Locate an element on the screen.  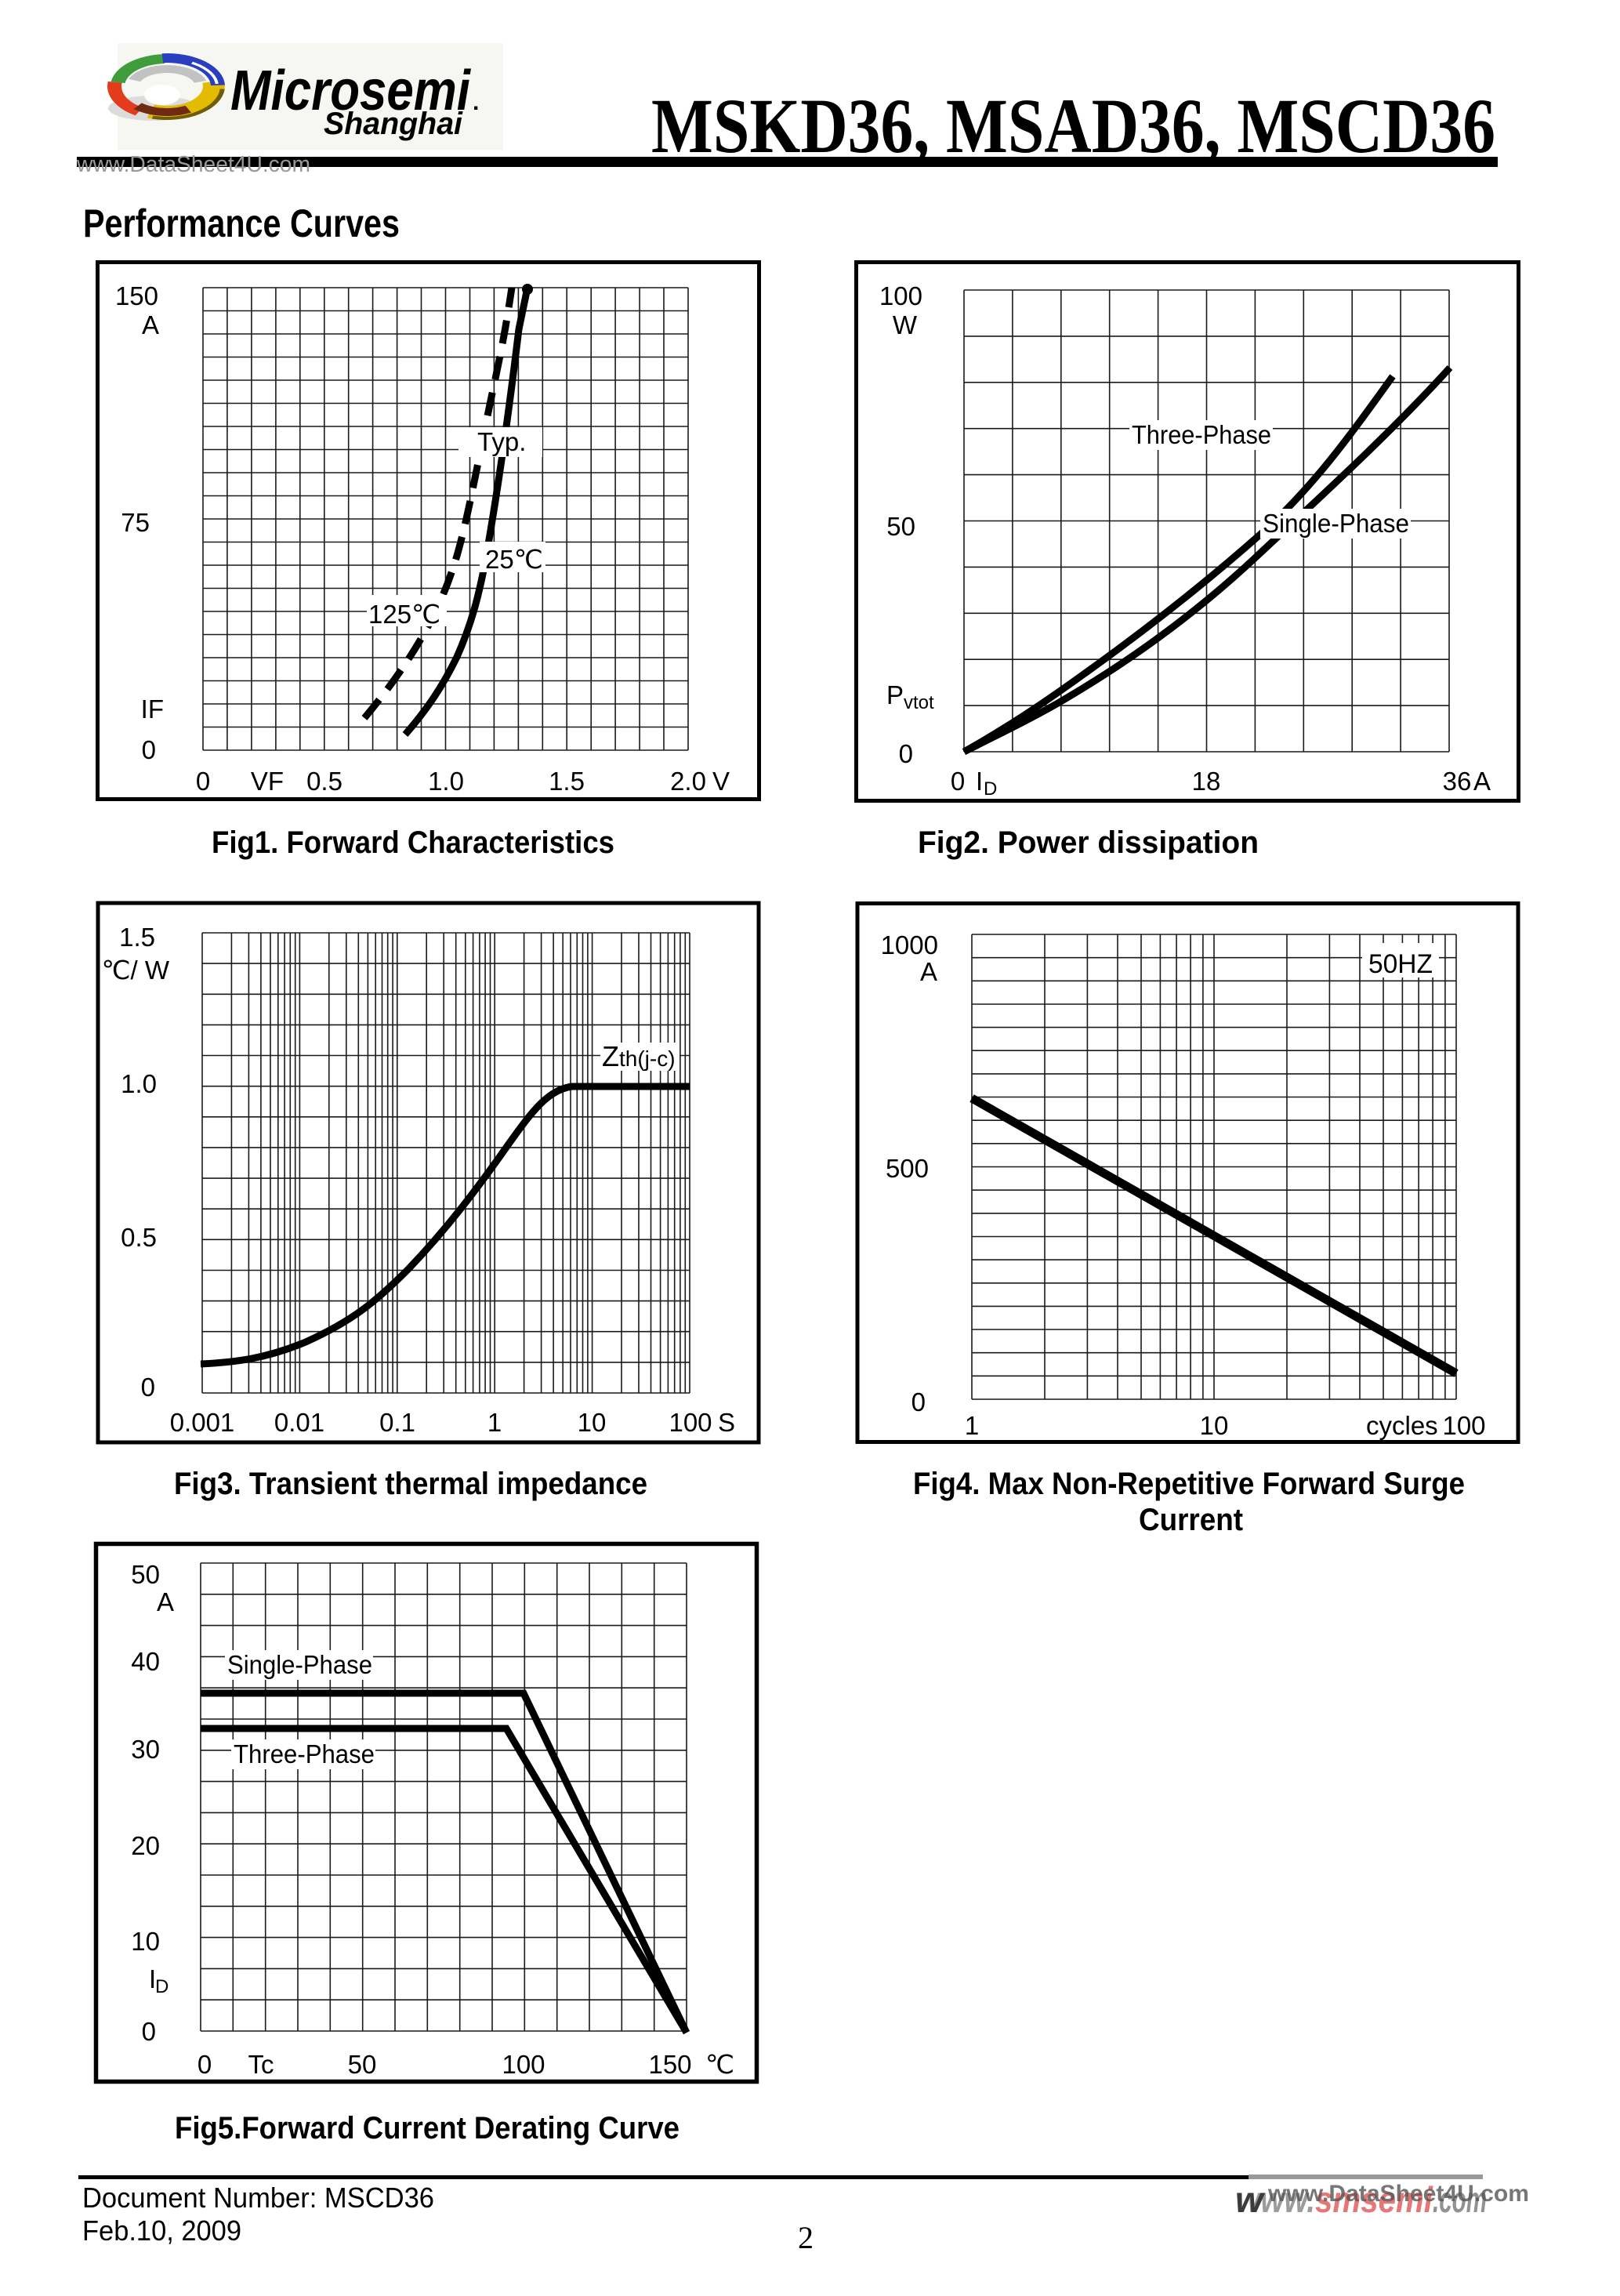
svg-text:Fig5.Forward Current Derating: Fig5.Forward Current Derating Curve is located at coordinates (428, 2128).